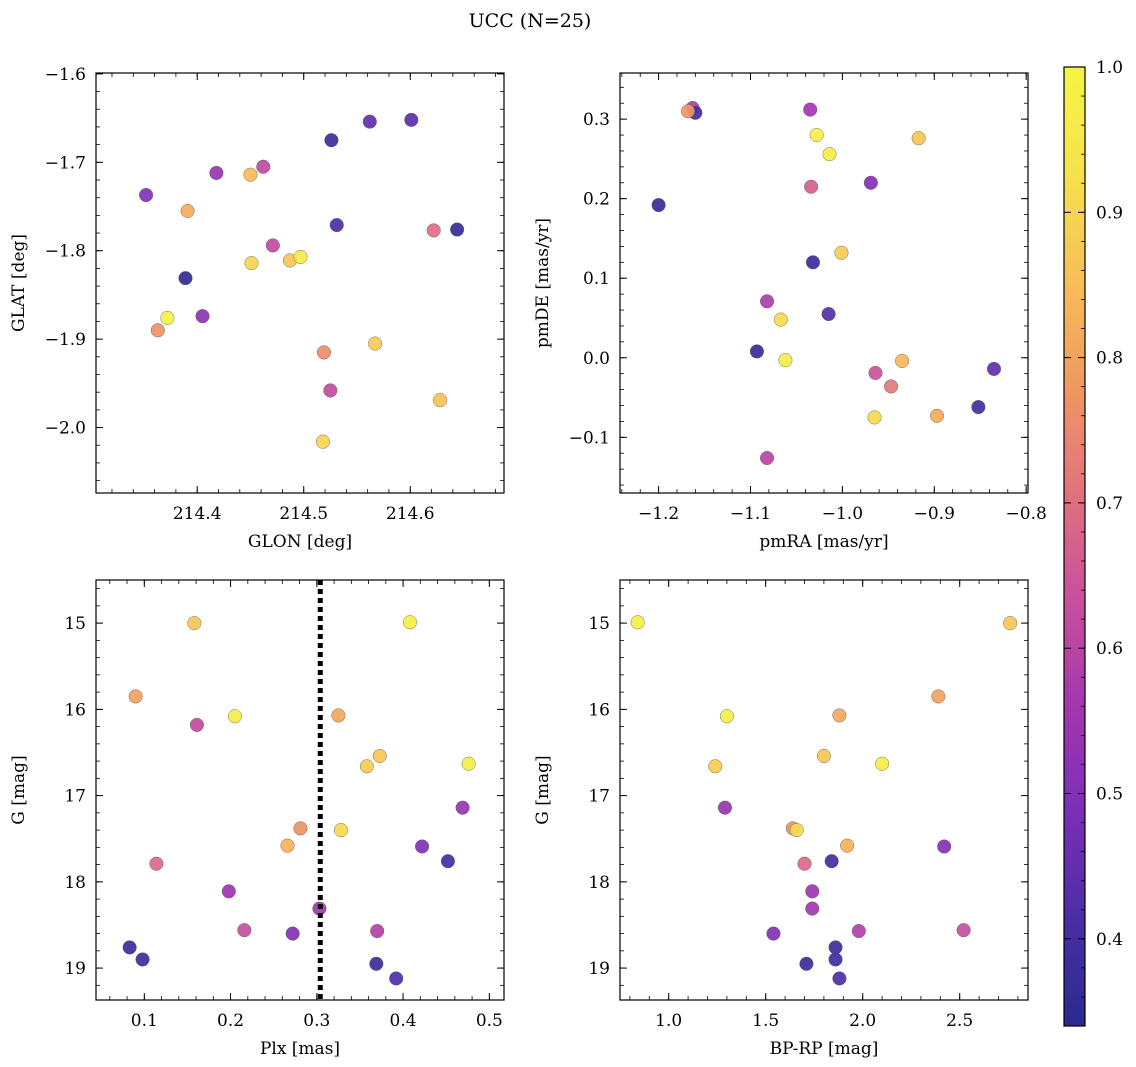 The width and height of the screenshot is (1136, 1067). What do you see at coordinates (19, 789) in the screenshot?
I see `y-axis-label: G [mag]` at bounding box center [19, 789].